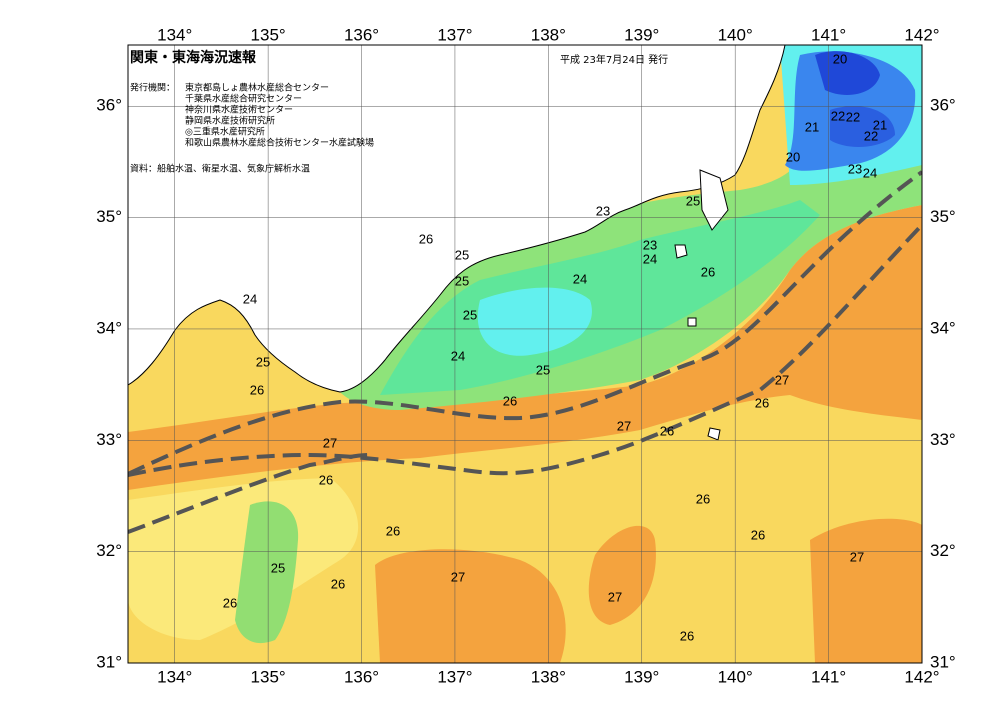  I want to click on issuer: 千葉県水産総合研究センター, so click(243, 99).